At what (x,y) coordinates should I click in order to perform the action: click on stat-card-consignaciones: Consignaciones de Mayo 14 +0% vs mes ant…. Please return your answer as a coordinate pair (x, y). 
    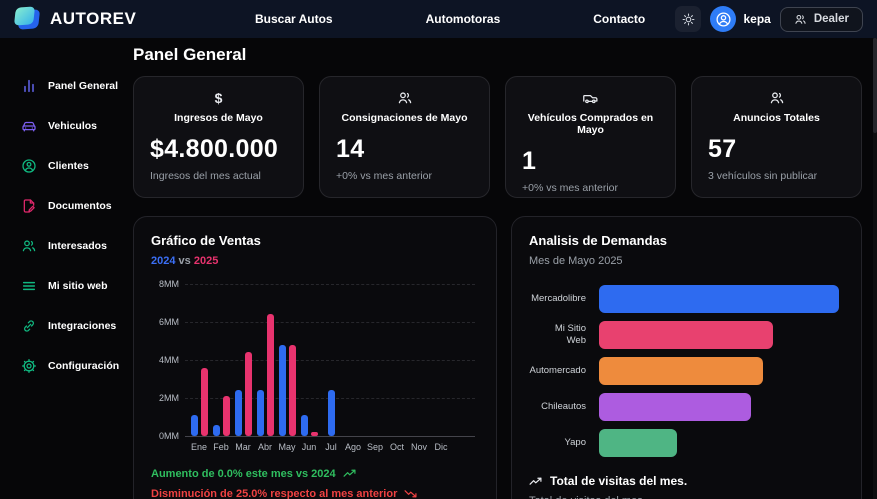
    Looking at the image, I should click on (404, 137).